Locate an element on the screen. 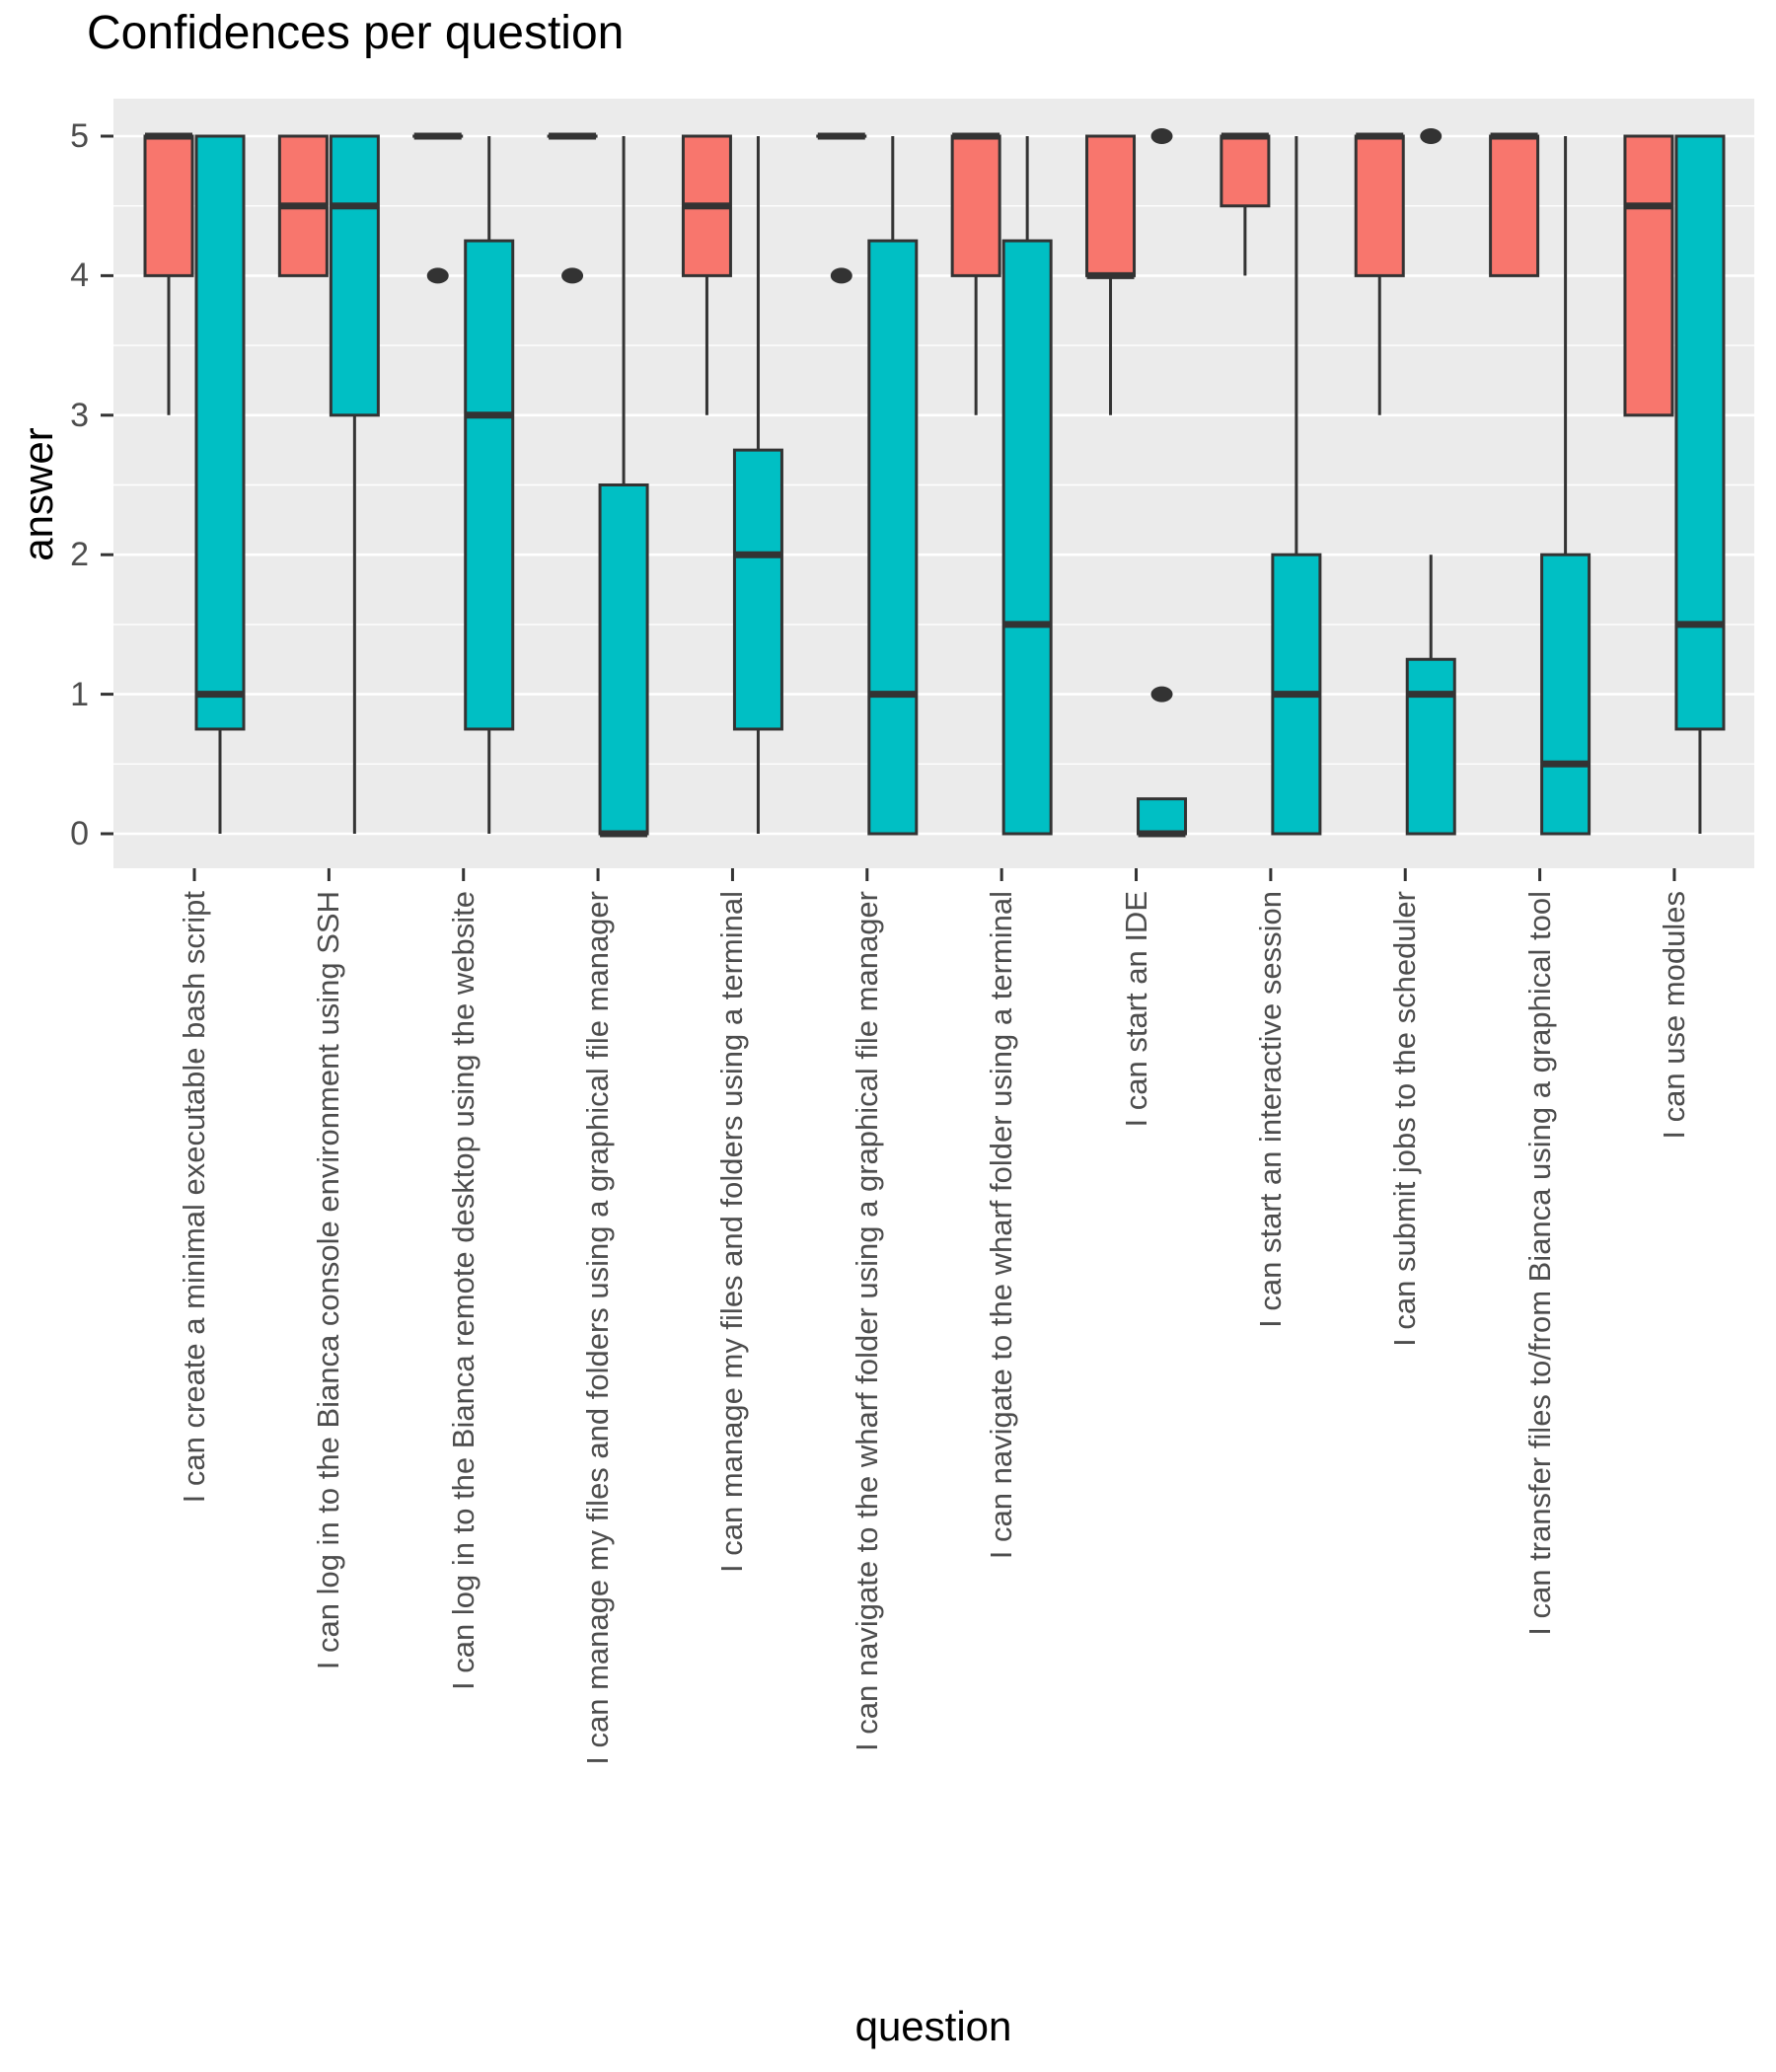 This screenshot has height=2072, width=1776. boxplot-q12-salmon is located at coordinates (1648, 275).